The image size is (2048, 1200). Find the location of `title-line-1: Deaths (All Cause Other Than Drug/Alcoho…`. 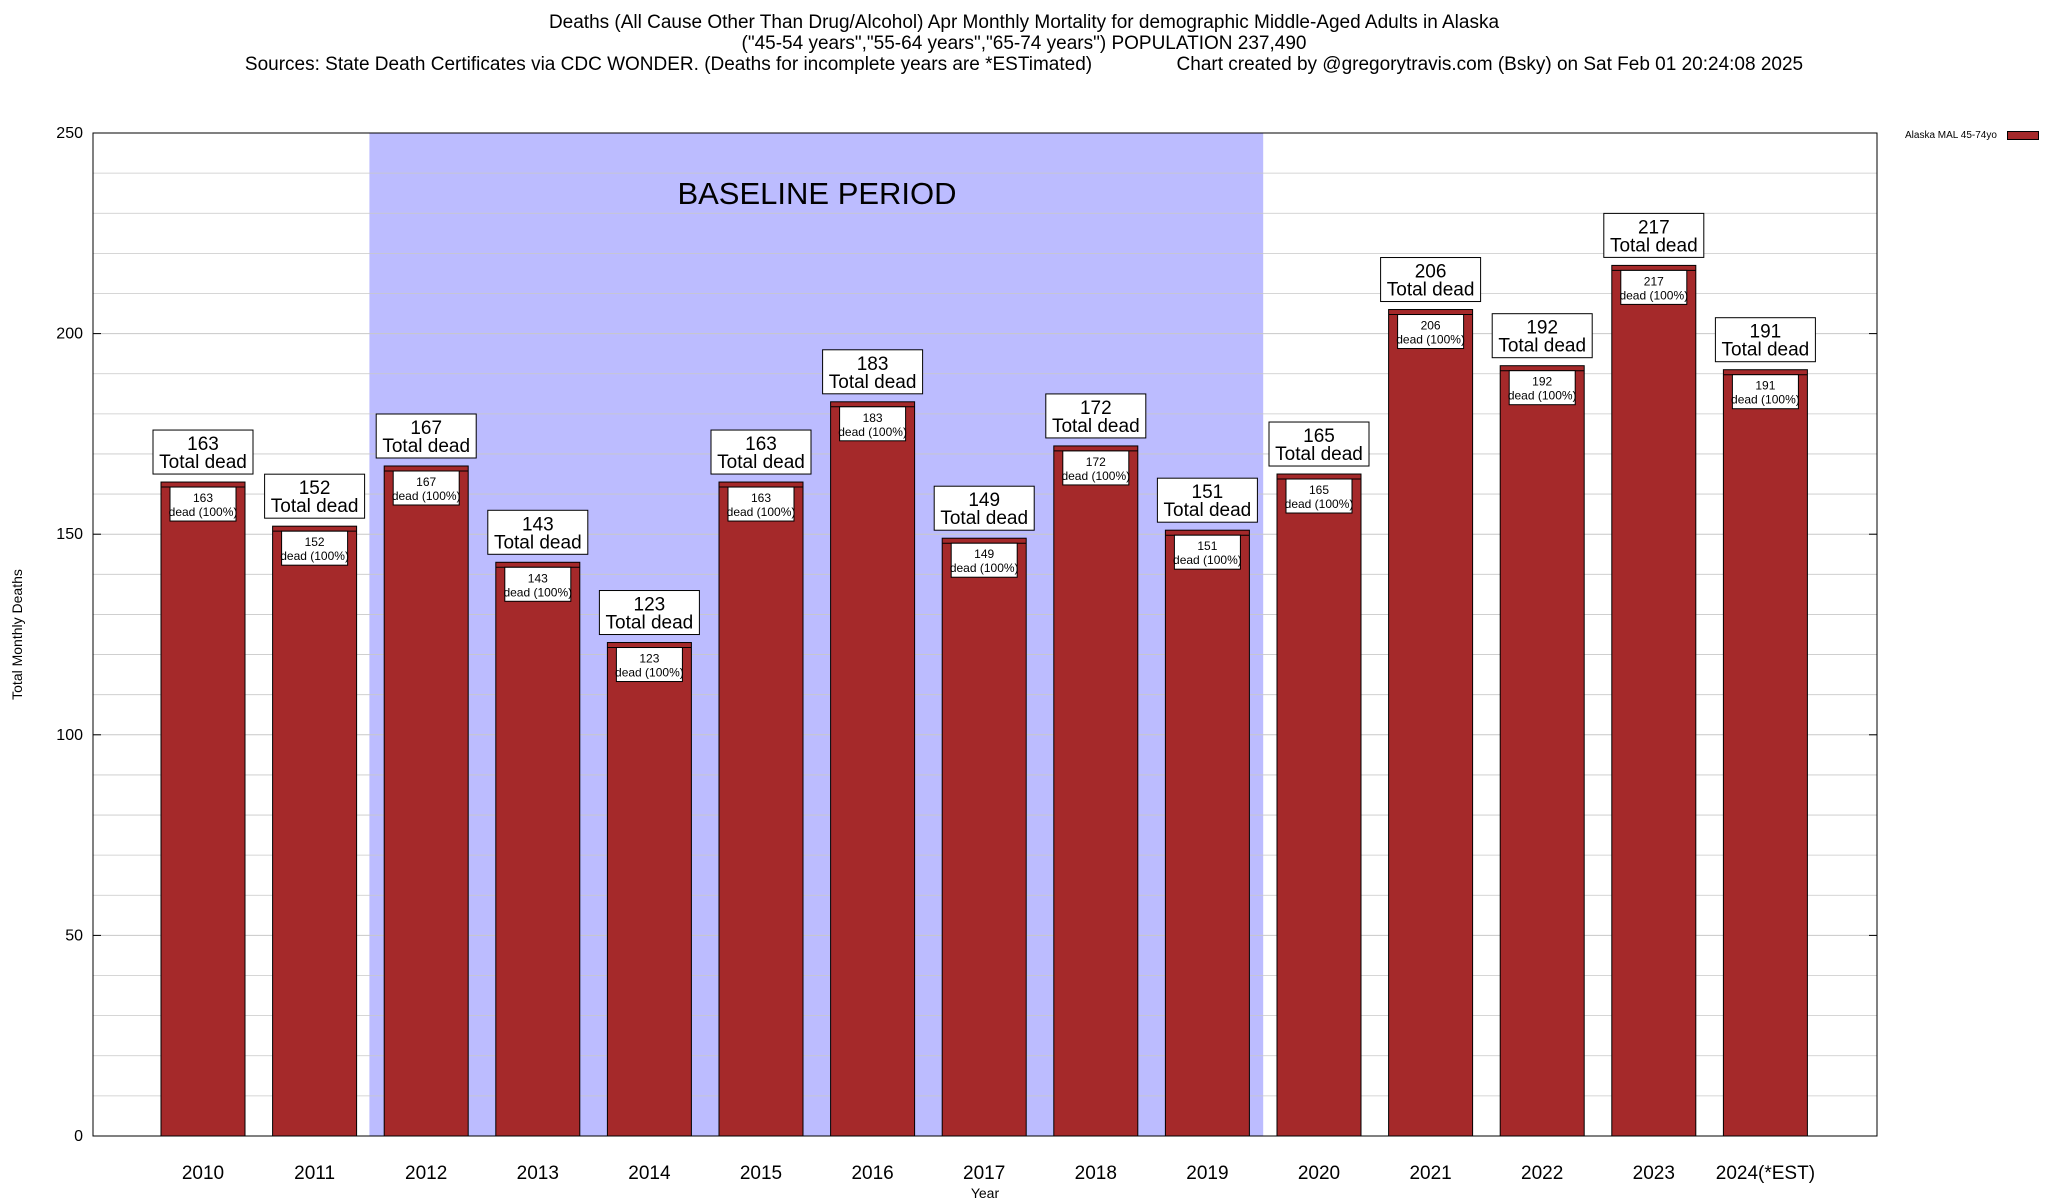

title-line-1: Deaths (All Cause Other Than Drug/Alcoho… is located at coordinates (1024, 22).